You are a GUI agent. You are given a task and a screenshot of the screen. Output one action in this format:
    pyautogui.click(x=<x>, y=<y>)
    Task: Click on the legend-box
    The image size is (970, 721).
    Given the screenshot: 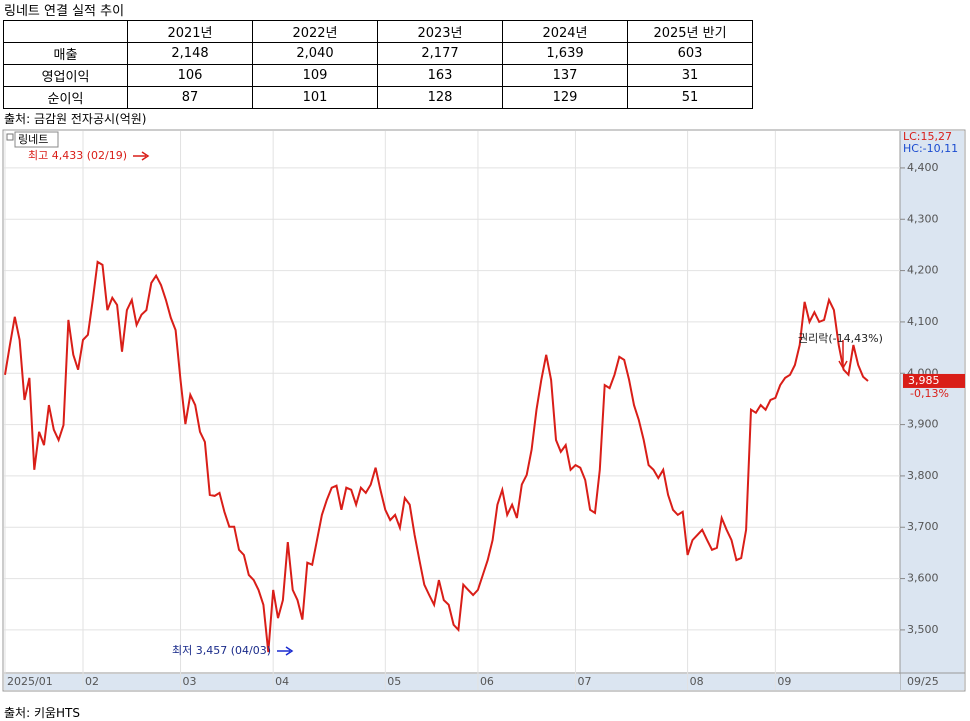 What is the action you would take?
    pyautogui.click(x=36, y=139)
    